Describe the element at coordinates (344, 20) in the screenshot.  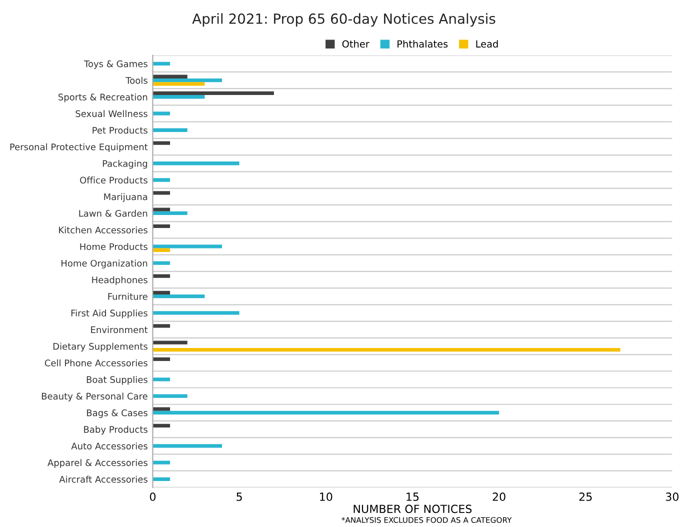
I see `chart-title: April 2021: Prop 65 60-day Notices Analysis` at that location.